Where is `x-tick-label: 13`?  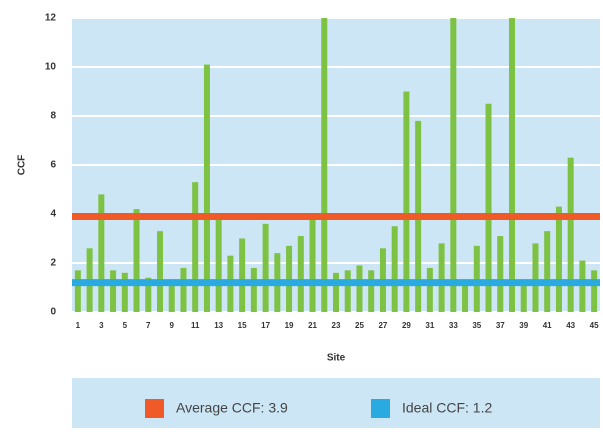 x-tick-label: 13 is located at coordinates (218, 325).